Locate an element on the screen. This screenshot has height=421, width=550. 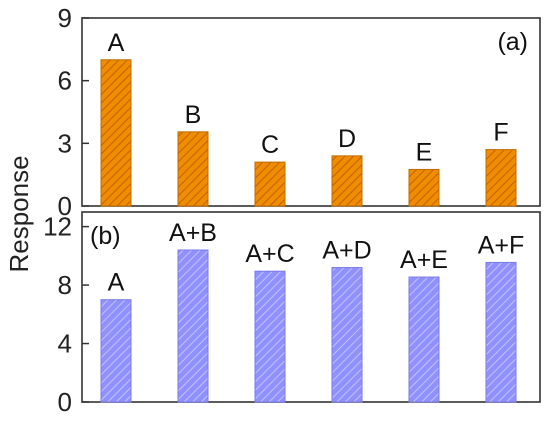
bar-label-b-1: A+B is located at coordinates (193, 233).